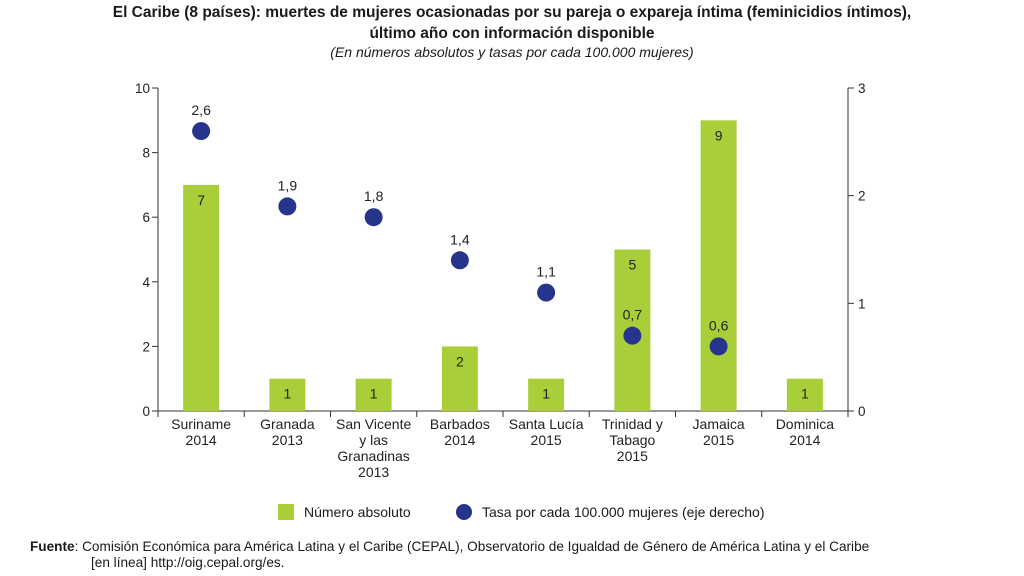 The height and width of the screenshot is (576, 1024). I want to click on source-text-line2: [en línea] http://oig.cepal.org/es., so click(188, 562).